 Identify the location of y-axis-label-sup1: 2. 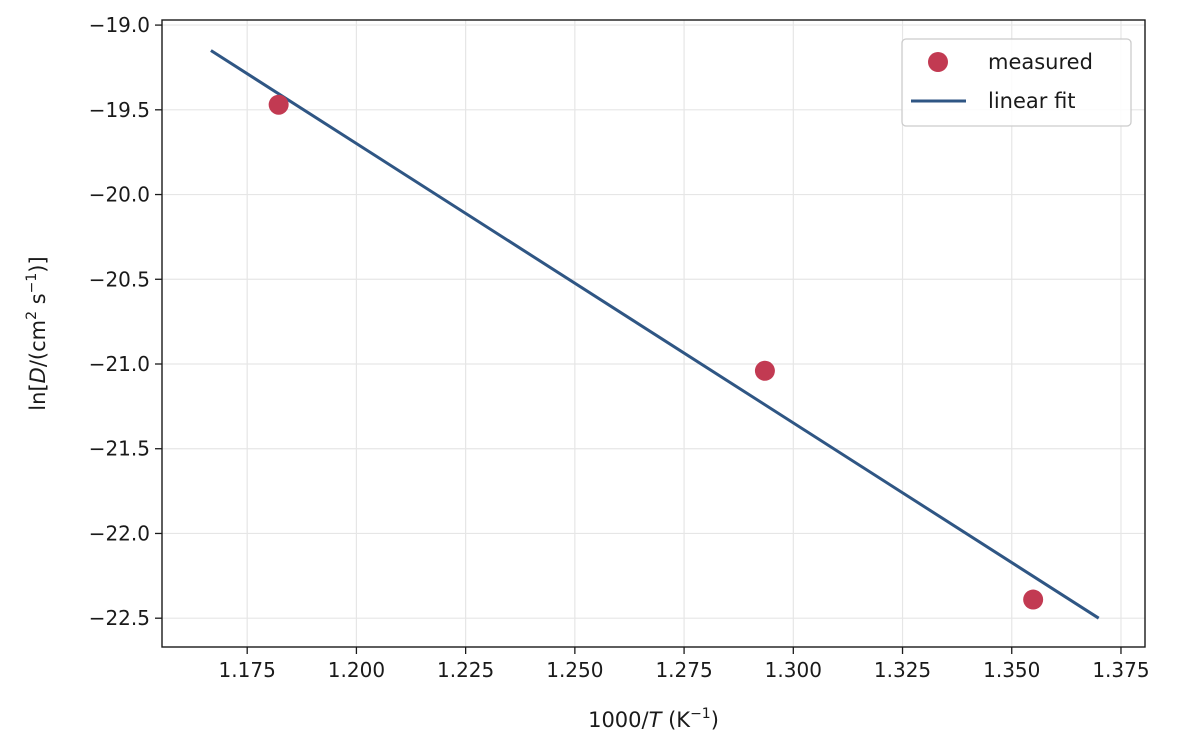
(32, 315).